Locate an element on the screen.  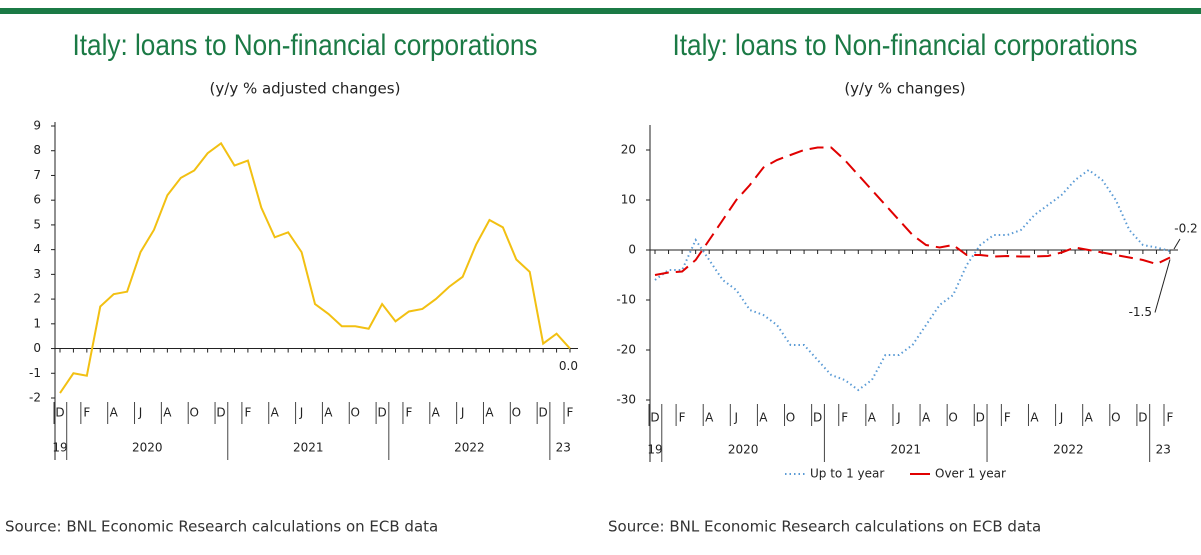
y-tick-label: 9 is located at coordinates (37, 126).